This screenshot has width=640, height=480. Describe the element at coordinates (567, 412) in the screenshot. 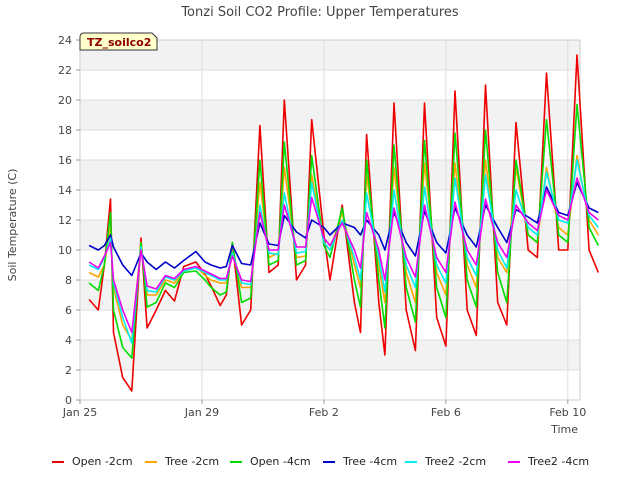

I see `x-tick-label: Feb 10` at that location.